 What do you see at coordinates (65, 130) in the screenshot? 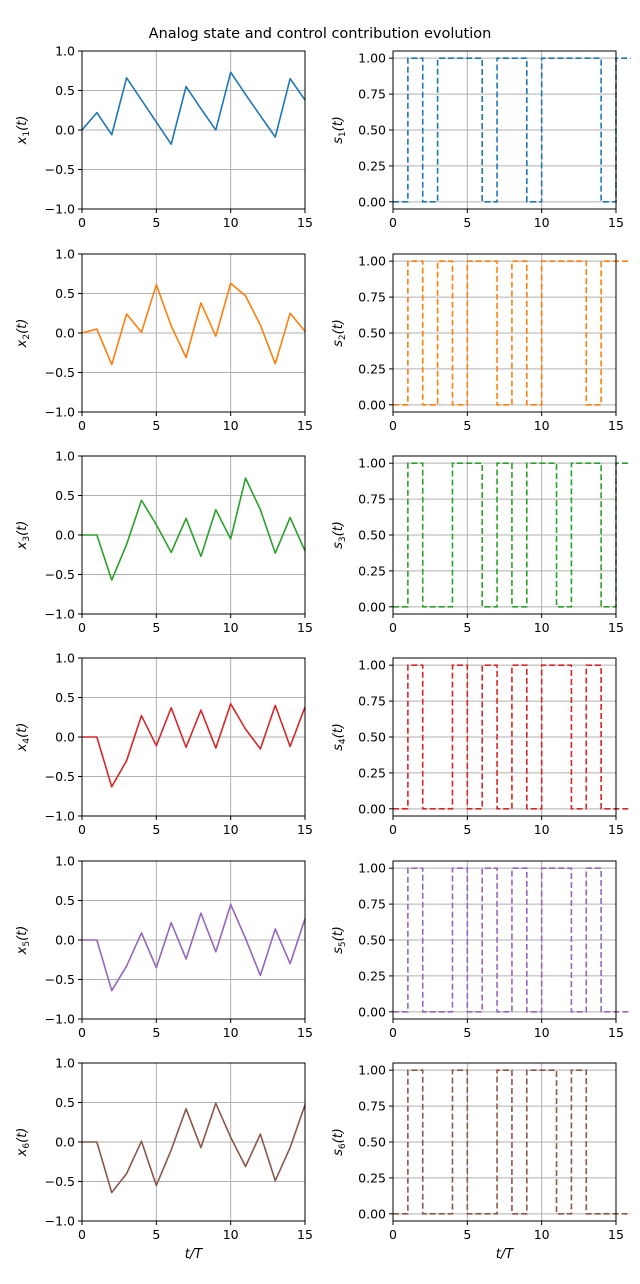
I see `ytick-label-x1: 0.0` at bounding box center [65, 130].